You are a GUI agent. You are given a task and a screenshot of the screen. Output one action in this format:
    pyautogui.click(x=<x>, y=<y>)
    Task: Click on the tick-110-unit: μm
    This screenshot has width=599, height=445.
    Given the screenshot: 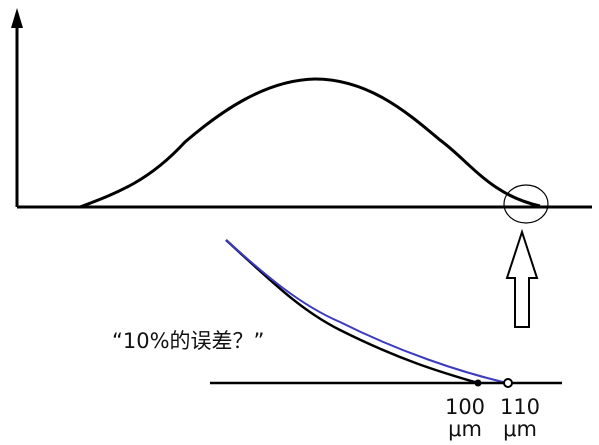 What is the action you would take?
    pyautogui.click(x=520, y=429)
    